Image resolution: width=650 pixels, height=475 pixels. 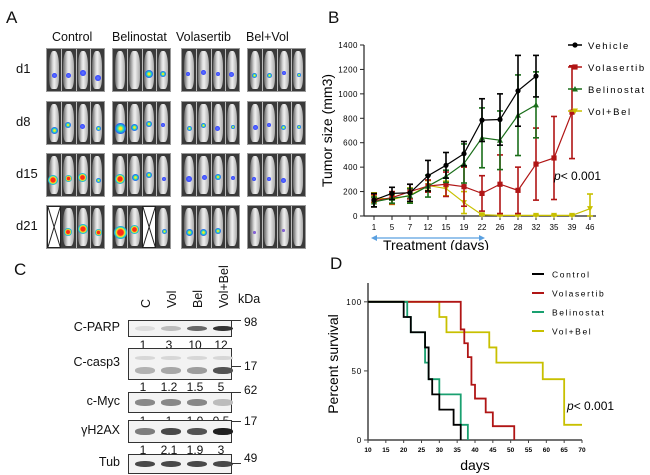 I want to click on x-tick-label: 32, so click(x=536, y=227).